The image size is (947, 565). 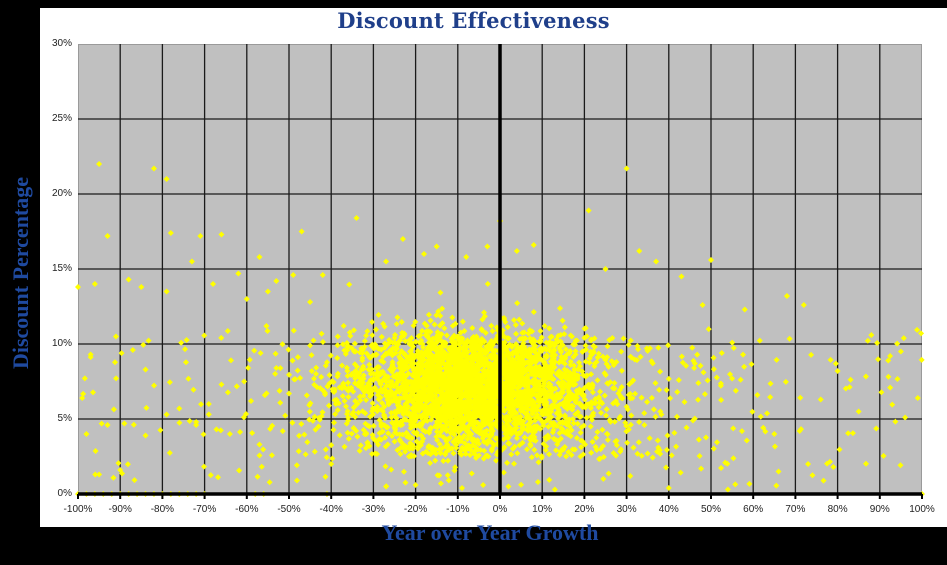 I want to click on x-tick-label: 0%, so click(x=500, y=509).